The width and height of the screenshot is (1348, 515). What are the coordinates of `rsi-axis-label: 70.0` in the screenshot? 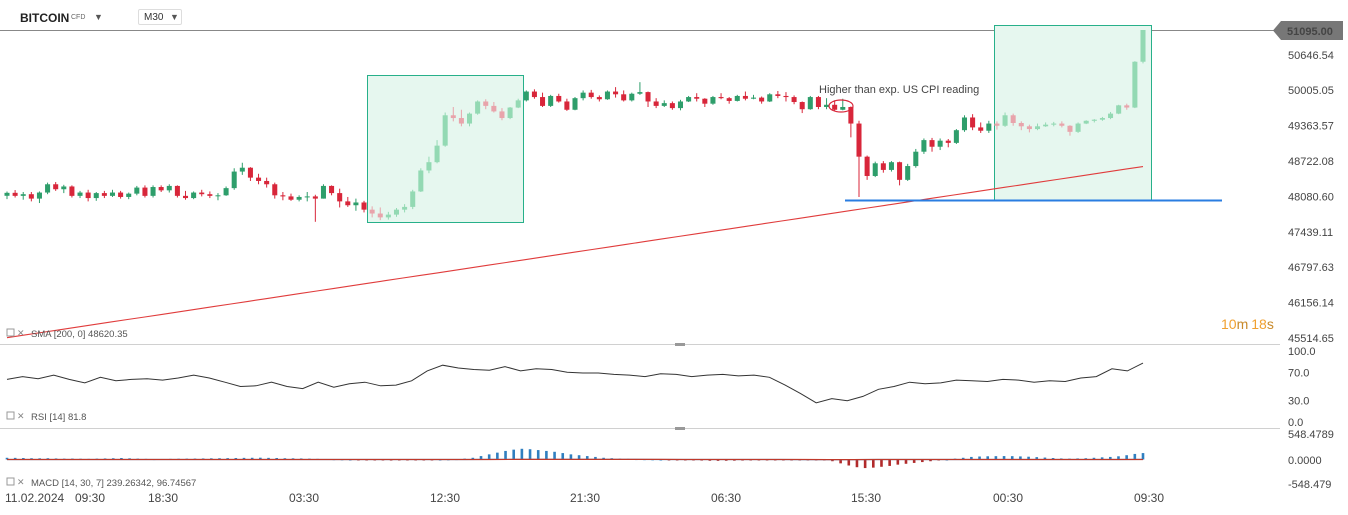 It's located at (1298, 373).